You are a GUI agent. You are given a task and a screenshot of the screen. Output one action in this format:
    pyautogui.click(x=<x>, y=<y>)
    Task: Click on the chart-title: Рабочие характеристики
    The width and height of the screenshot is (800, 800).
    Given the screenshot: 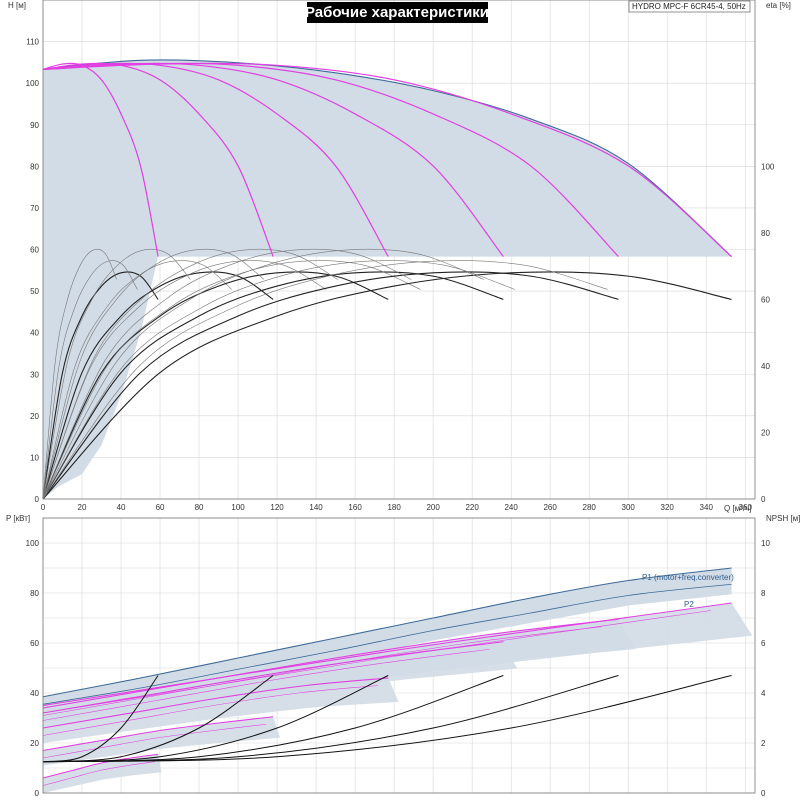 What is the action you would take?
    pyautogui.click(x=397, y=12)
    